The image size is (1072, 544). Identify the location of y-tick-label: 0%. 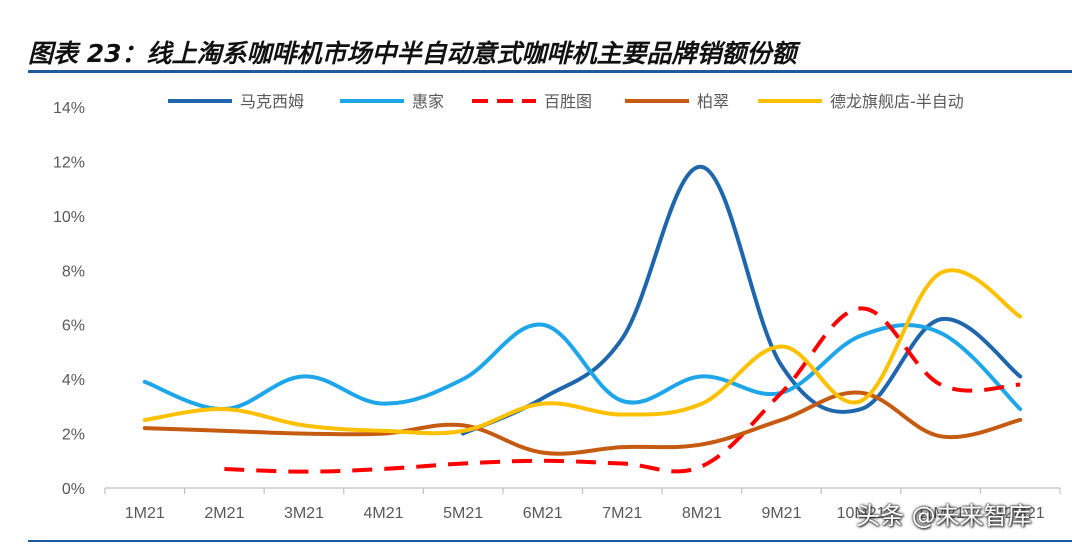
(73, 489).